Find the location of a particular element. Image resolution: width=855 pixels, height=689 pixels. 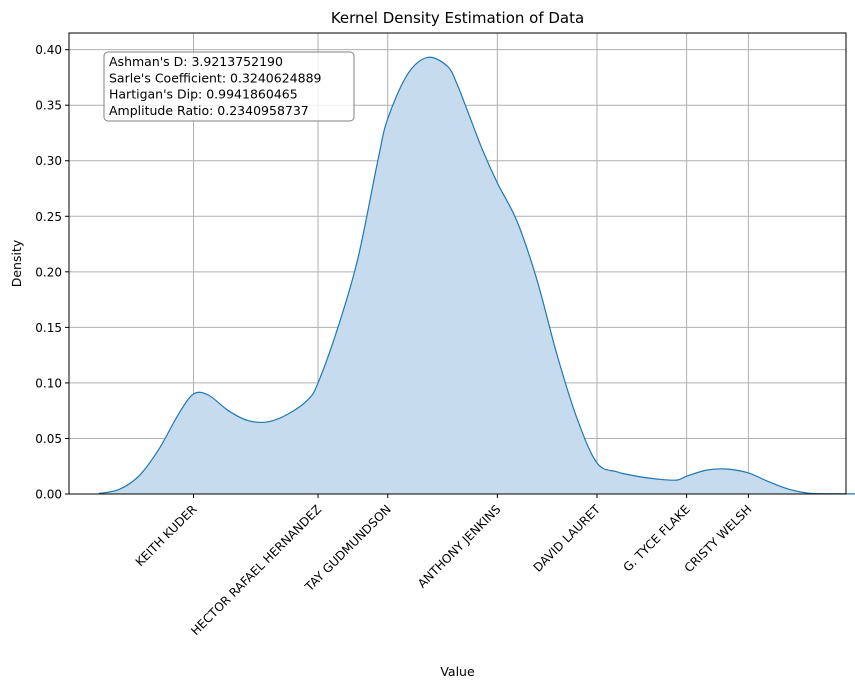

y-tick-label: 0.25 is located at coordinates (48, 217).